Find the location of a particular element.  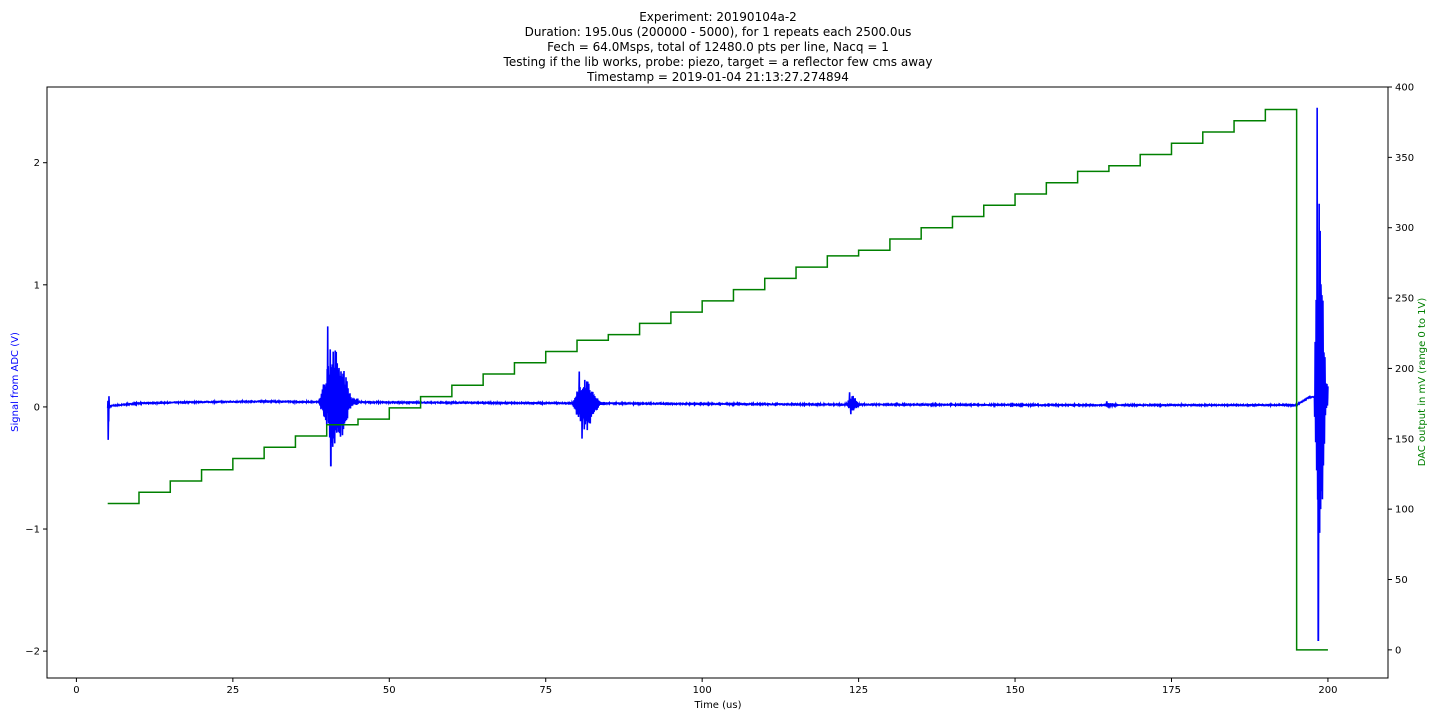

x-axis-label: Time (us) is located at coordinates (717, 705).